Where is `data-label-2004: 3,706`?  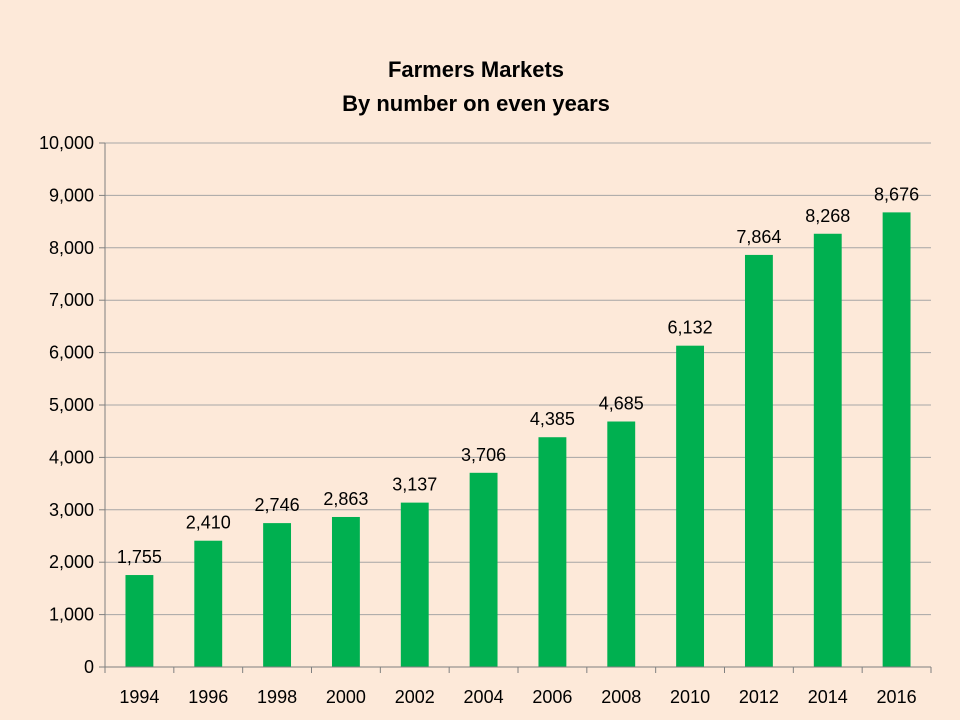 data-label-2004: 3,706 is located at coordinates (483, 455).